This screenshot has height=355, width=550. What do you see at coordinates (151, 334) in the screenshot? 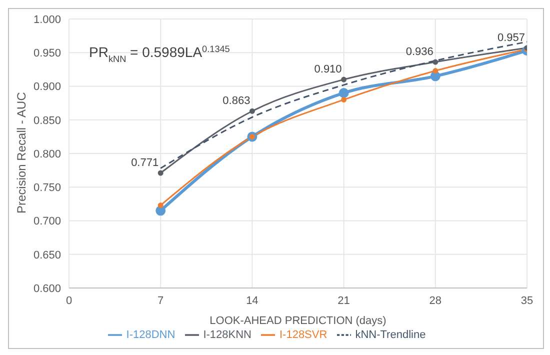
I see `legend-label: I-128DNN` at bounding box center [151, 334].